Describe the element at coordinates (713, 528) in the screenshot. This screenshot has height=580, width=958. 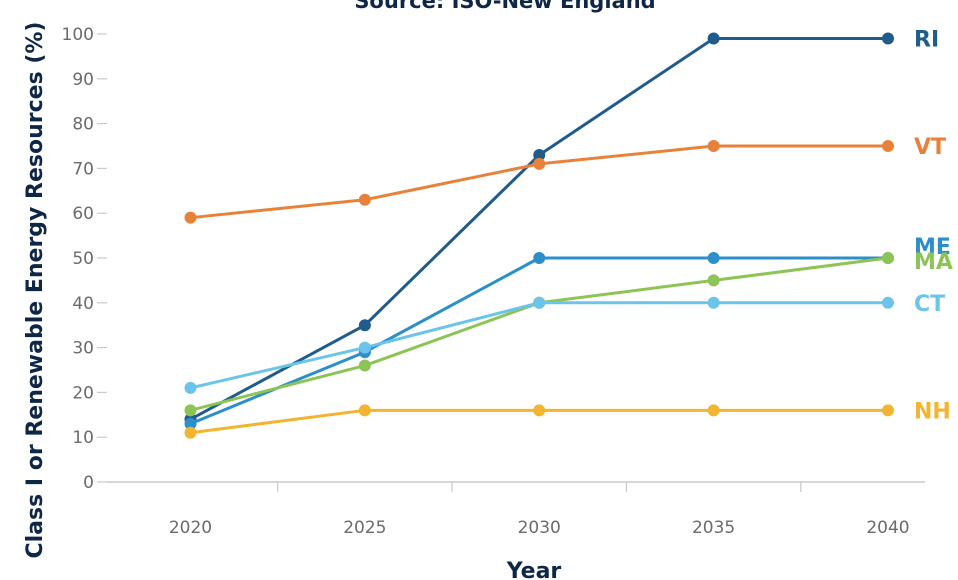
I see `x-tick-label: 2035` at that location.